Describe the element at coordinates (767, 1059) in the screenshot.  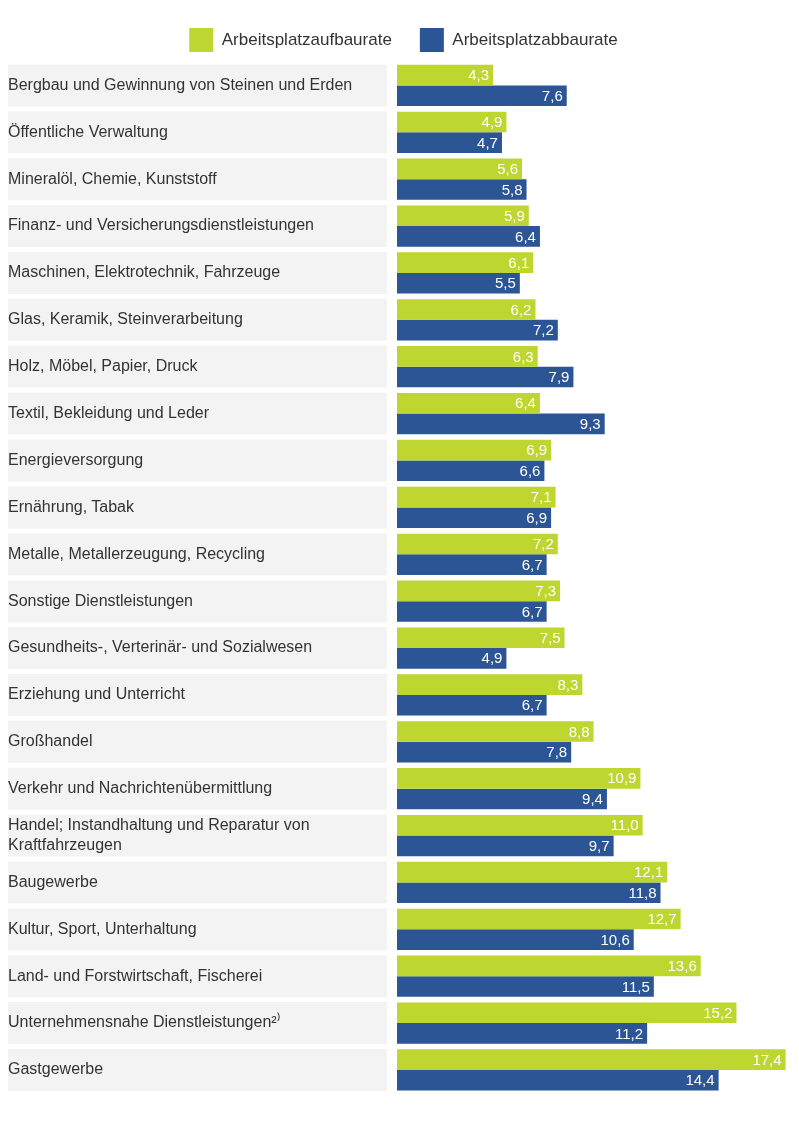
I see `data-label: 17,4` at that location.